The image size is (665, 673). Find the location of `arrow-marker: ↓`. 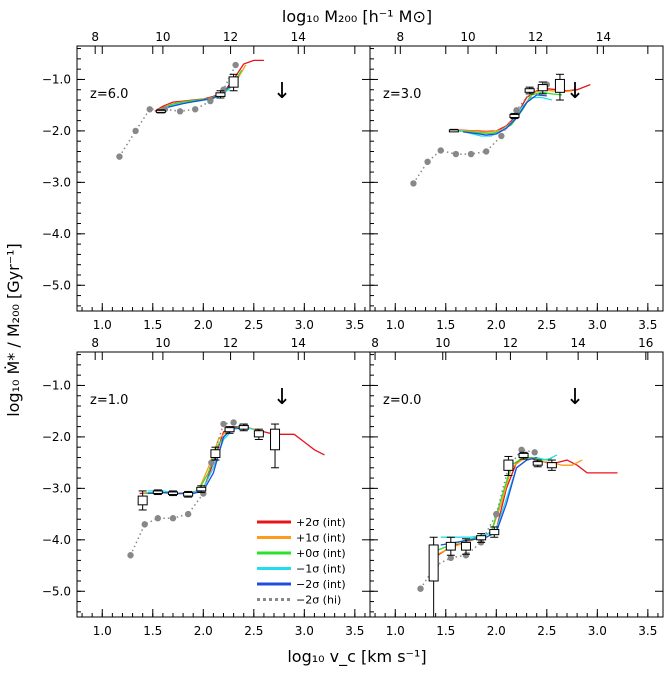

arrow-marker: ↓ is located at coordinates (282, 91).